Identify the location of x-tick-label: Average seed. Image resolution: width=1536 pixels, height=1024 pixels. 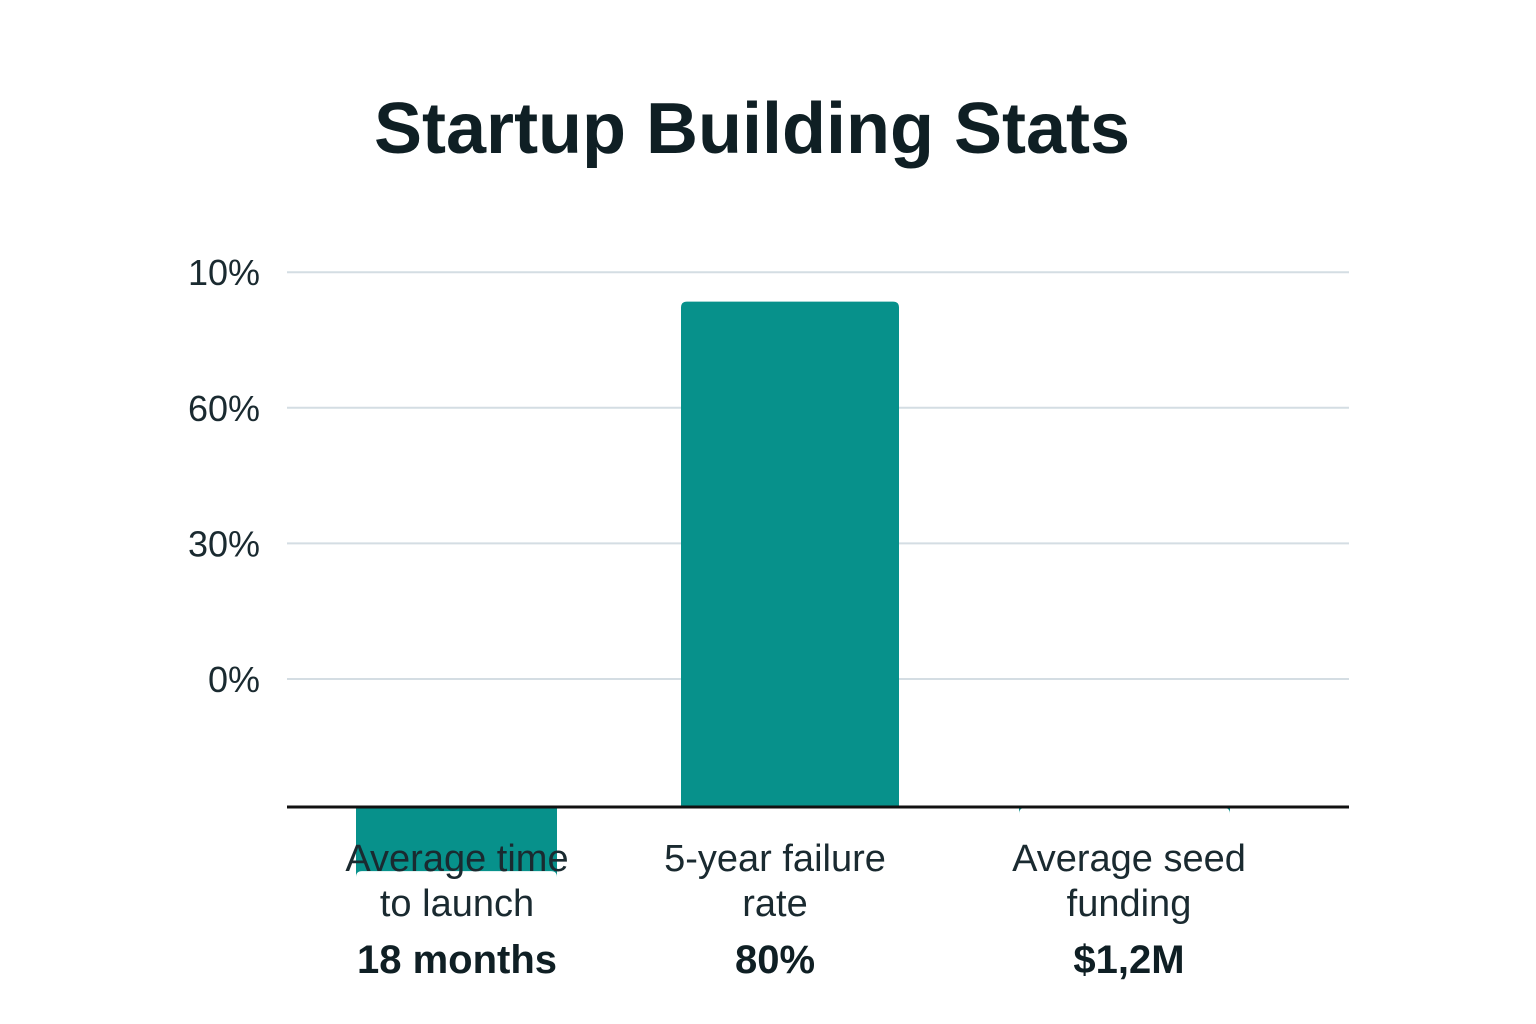
(1129, 859).